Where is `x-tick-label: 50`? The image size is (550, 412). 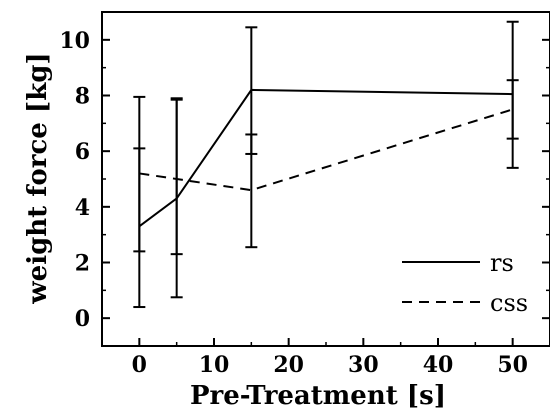
x-tick-label: 50 is located at coordinates (512, 365).